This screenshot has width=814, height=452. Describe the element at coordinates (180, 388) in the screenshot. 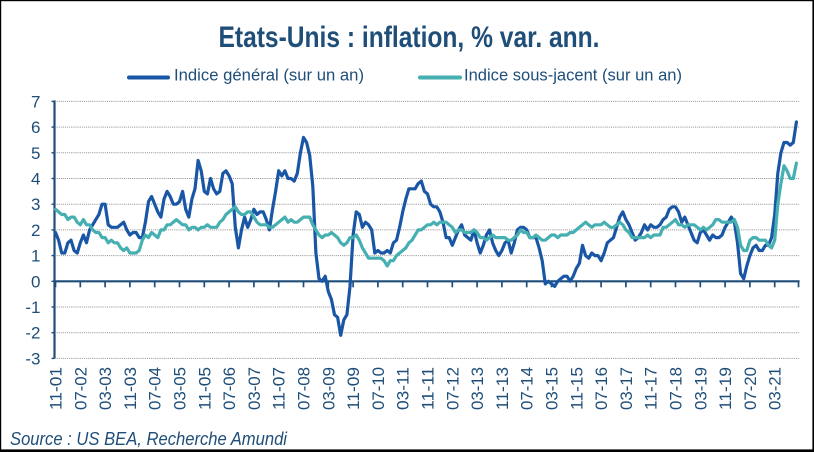

I see `svg-text: 03-05` at that location.